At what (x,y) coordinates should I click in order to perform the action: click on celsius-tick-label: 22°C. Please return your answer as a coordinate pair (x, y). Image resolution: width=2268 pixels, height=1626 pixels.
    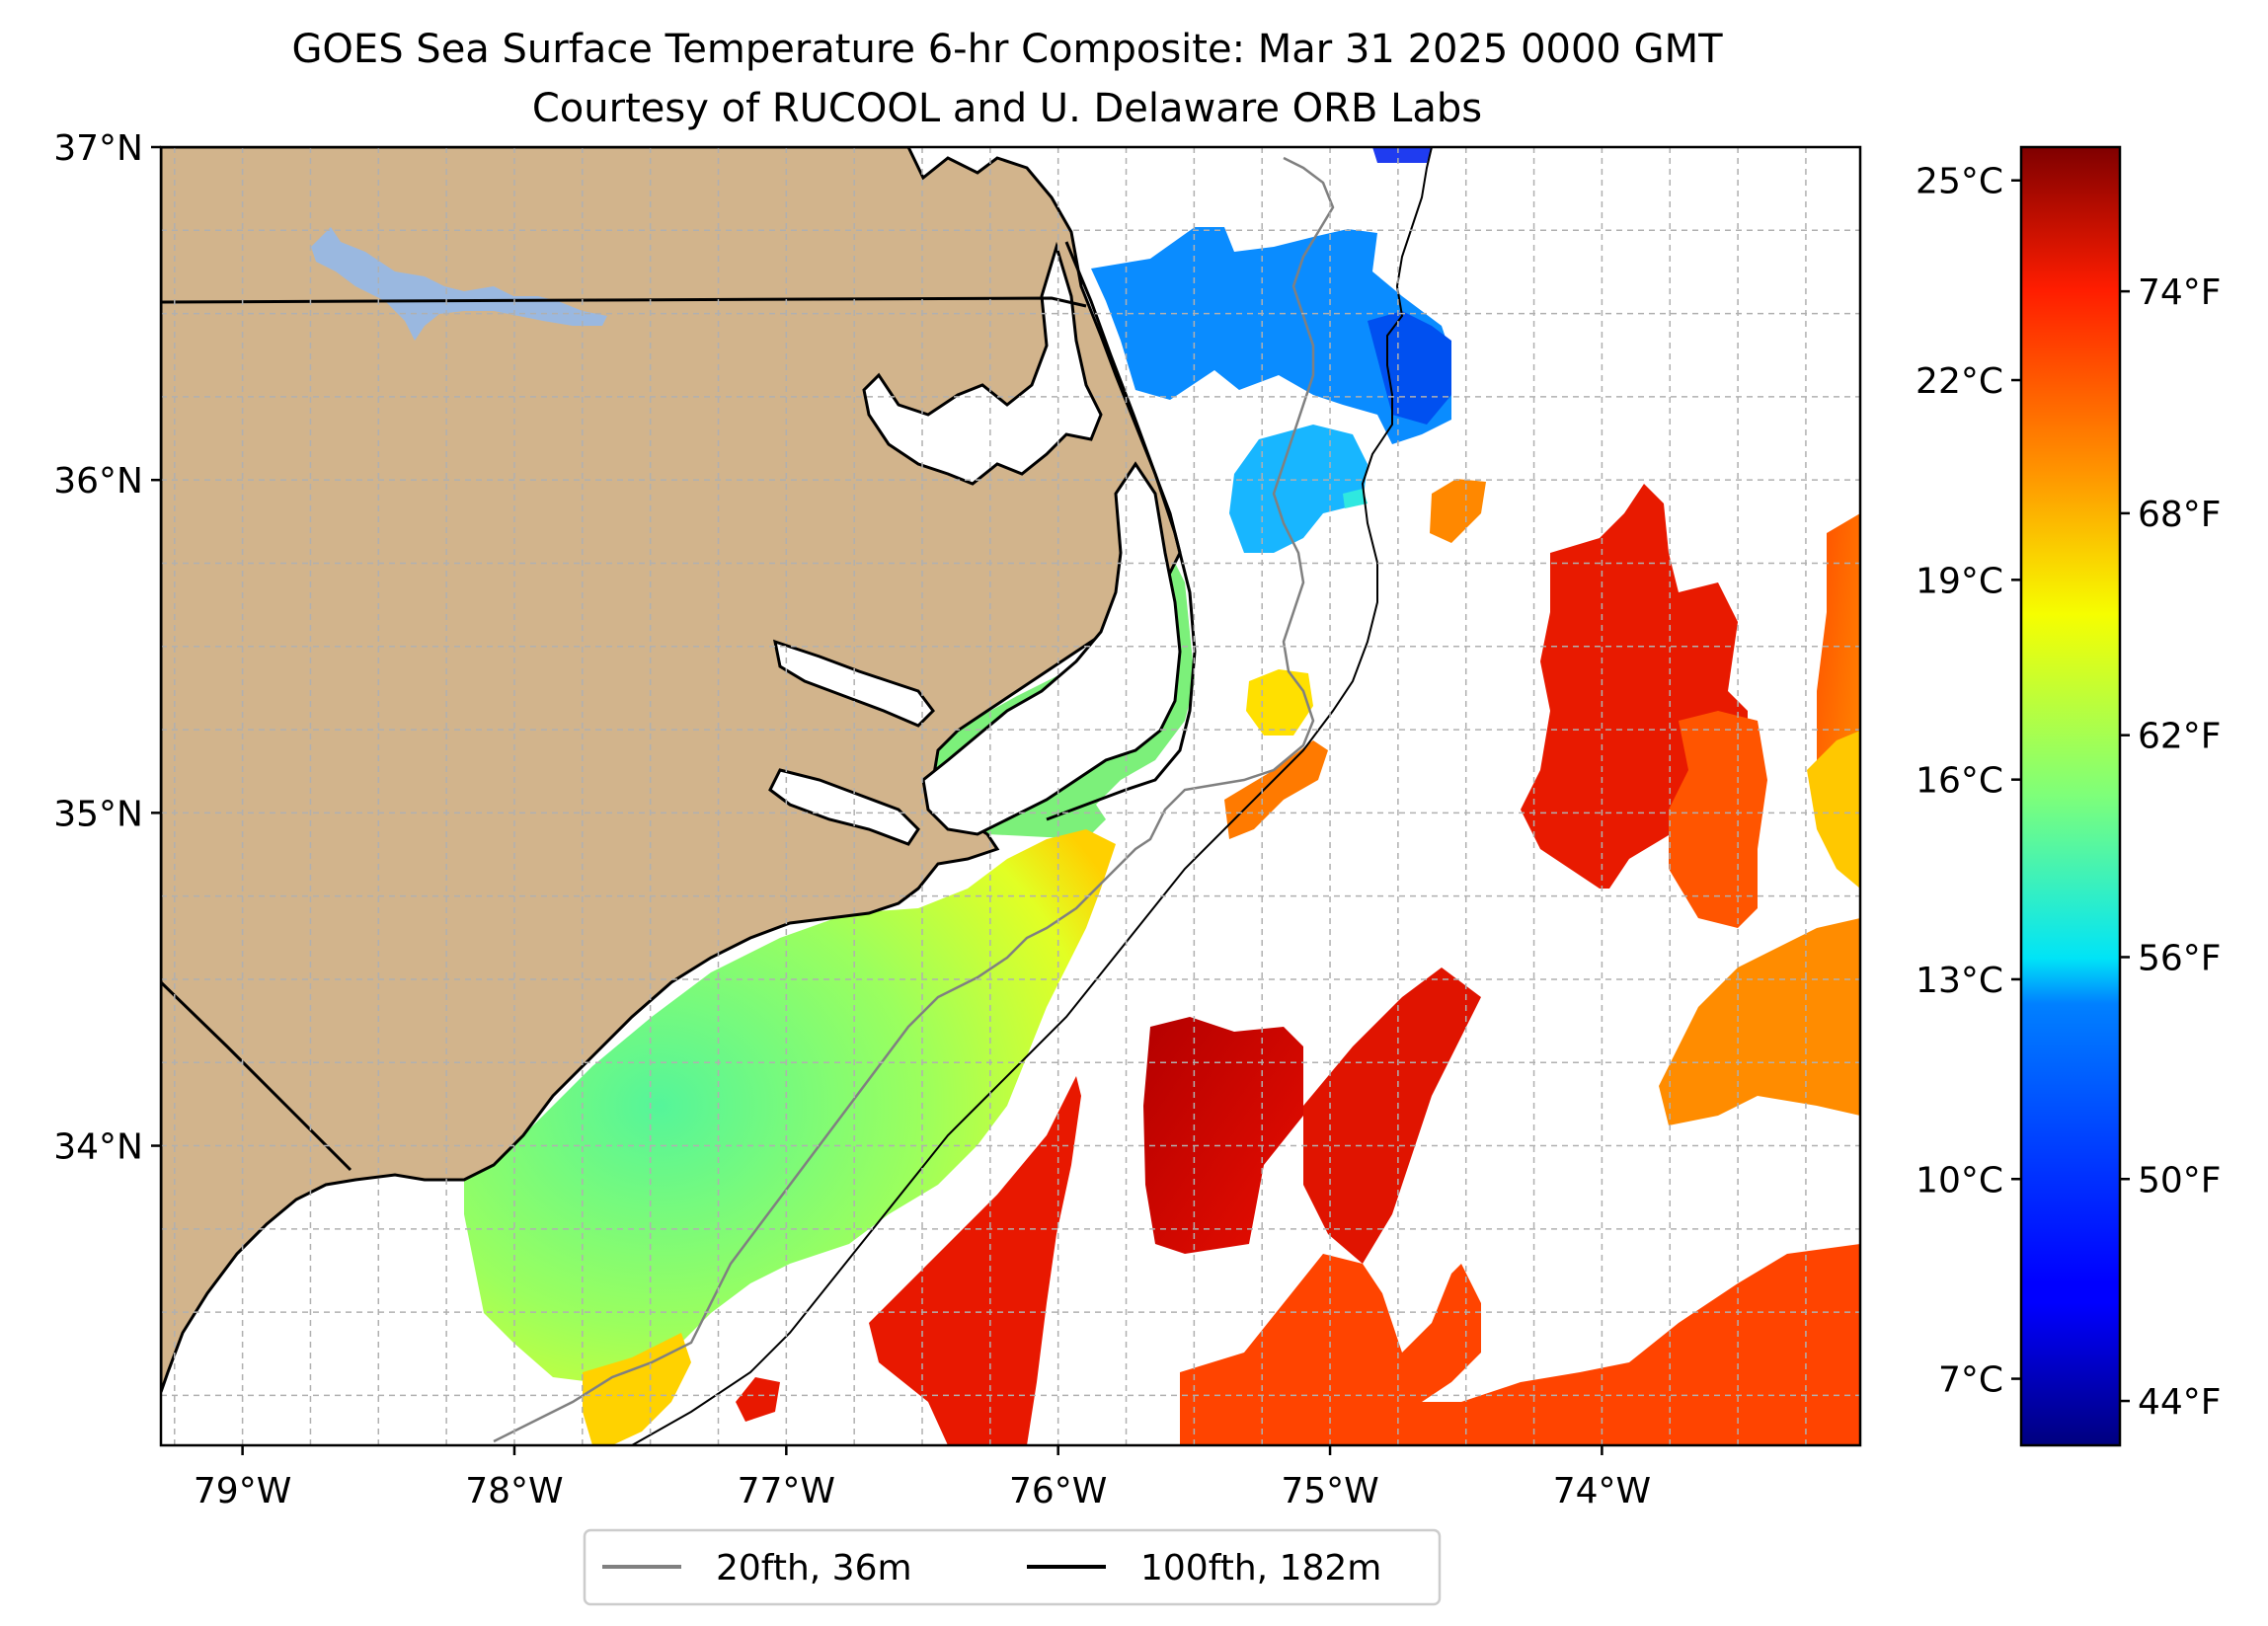
    Looking at the image, I should click on (1959, 381).